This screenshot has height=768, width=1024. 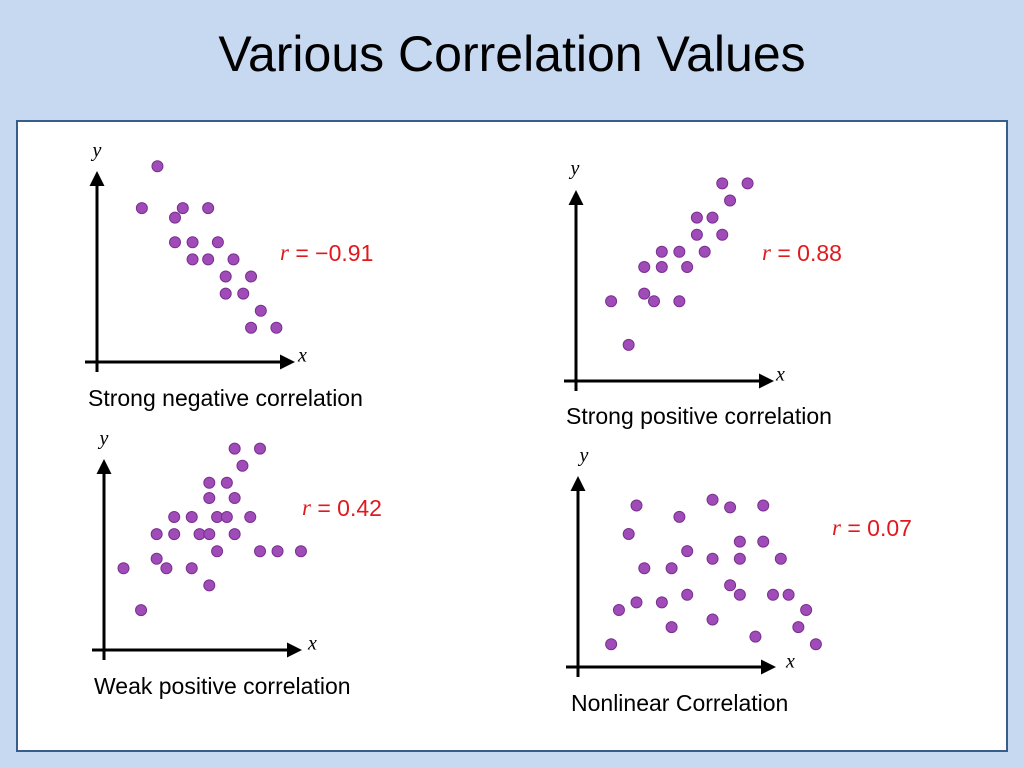 I want to click on plot-caption: Weak positive correlation, so click(x=222, y=686).